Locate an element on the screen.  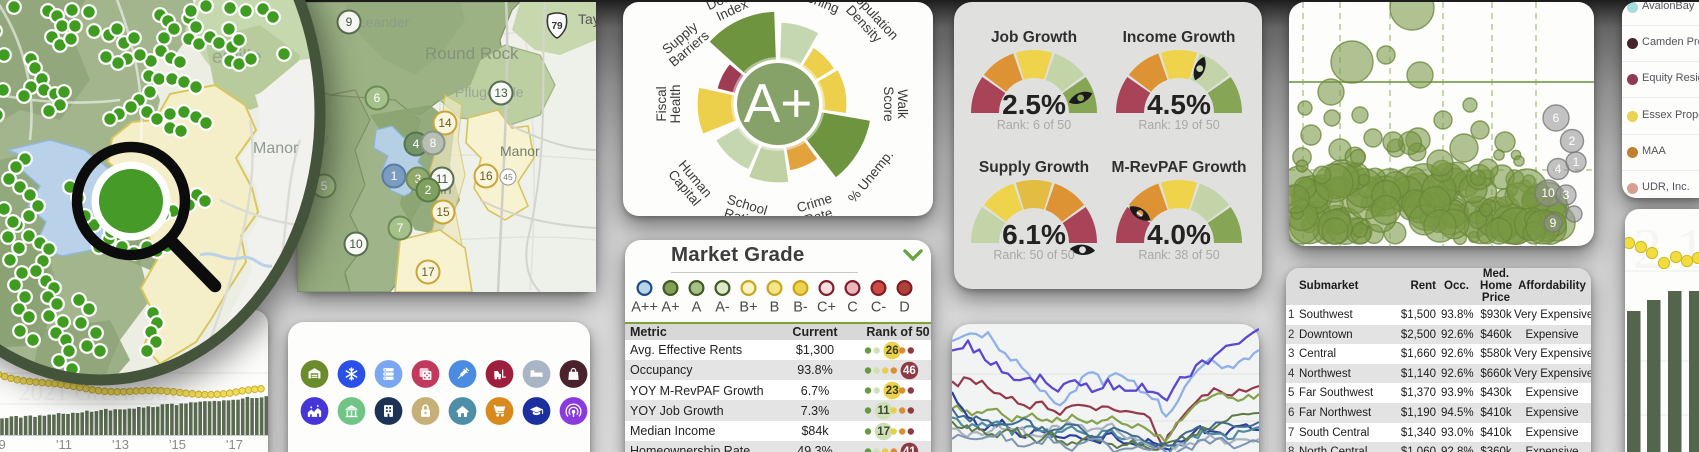
svg-text: '9 is located at coordinates (3, 444).